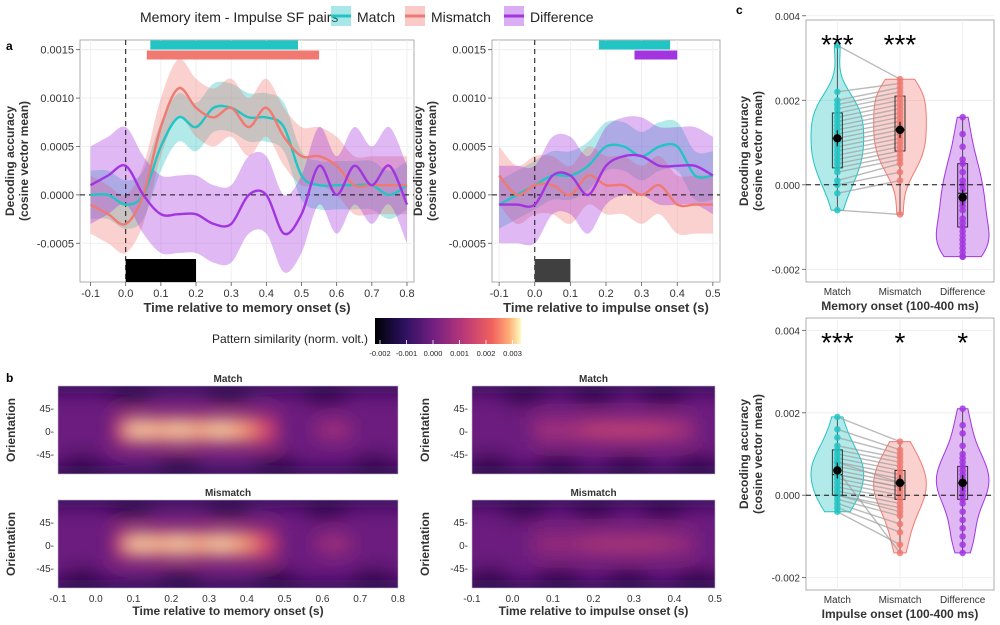  Describe the element at coordinates (379, 353) in the screenshot. I see `colorbar-tick-label: -0.002` at that location.